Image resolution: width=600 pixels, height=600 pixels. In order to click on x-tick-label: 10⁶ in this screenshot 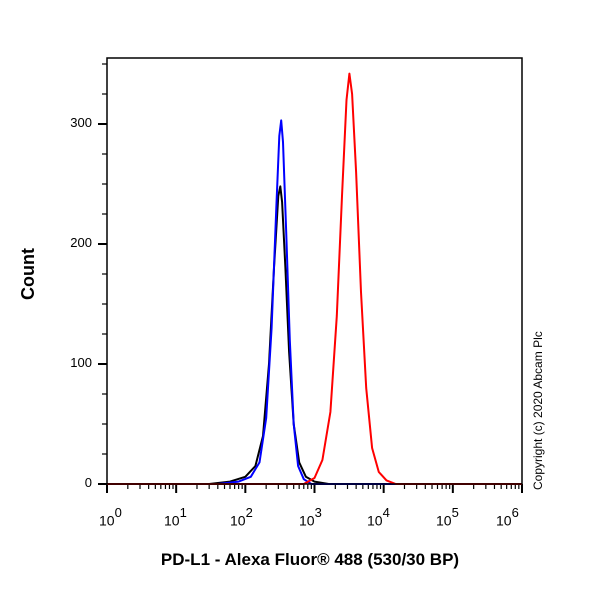, I will do `click(507, 517)`.